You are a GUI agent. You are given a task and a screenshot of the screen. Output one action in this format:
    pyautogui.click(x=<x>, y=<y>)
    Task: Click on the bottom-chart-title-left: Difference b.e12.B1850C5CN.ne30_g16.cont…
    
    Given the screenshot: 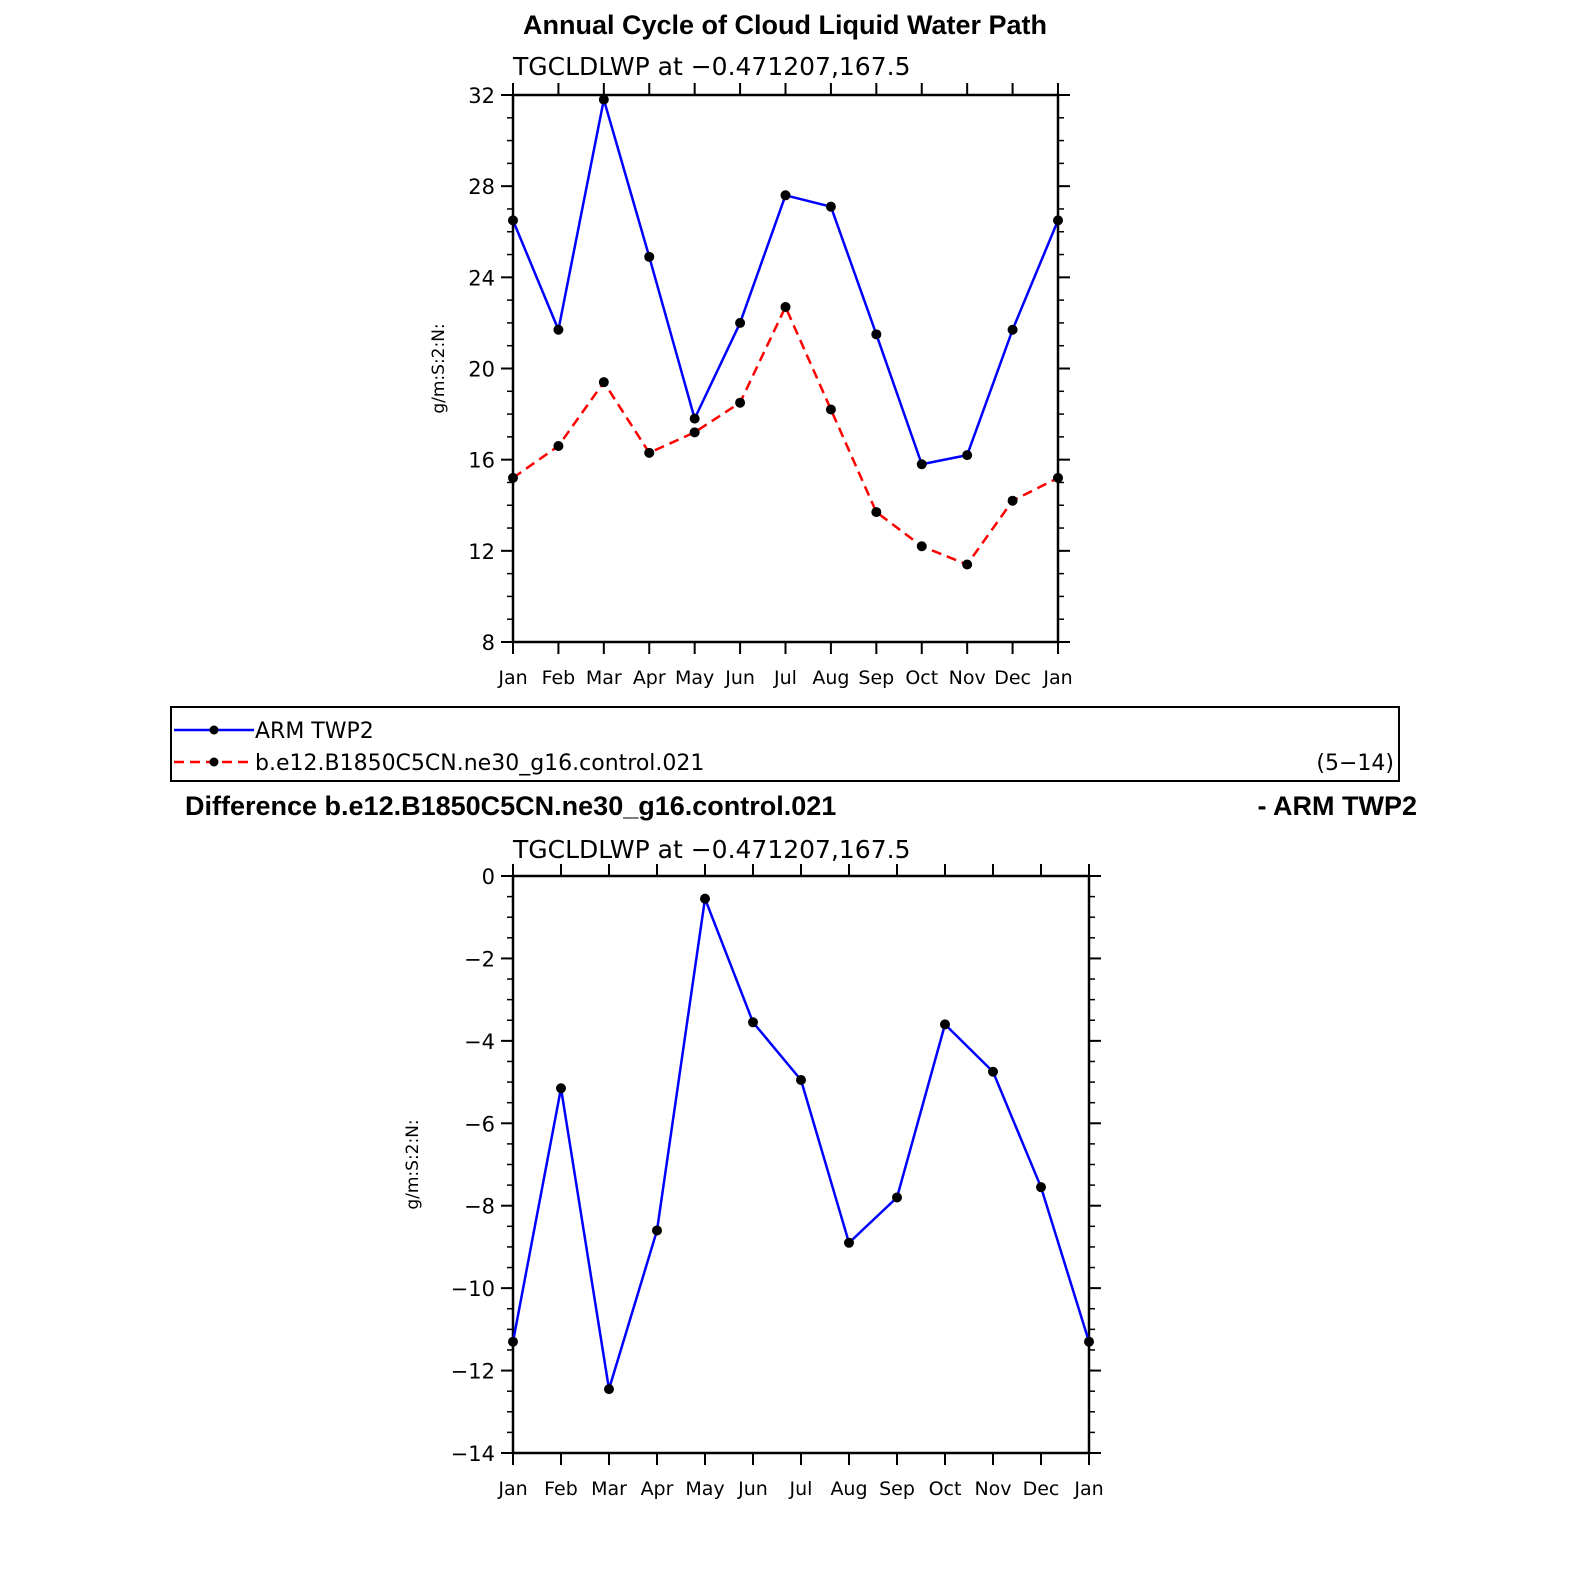 What is the action you would take?
    pyautogui.click(x=510, y=806)
    